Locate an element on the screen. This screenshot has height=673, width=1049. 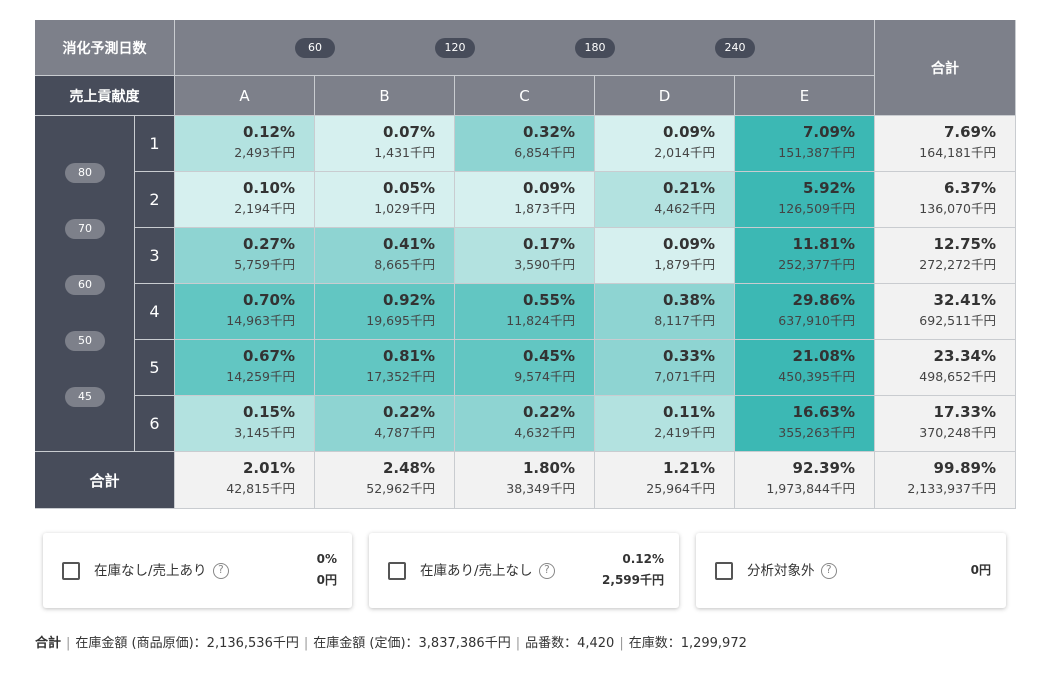
cell-pct: 11.81% is located at coordinates (823, 244).